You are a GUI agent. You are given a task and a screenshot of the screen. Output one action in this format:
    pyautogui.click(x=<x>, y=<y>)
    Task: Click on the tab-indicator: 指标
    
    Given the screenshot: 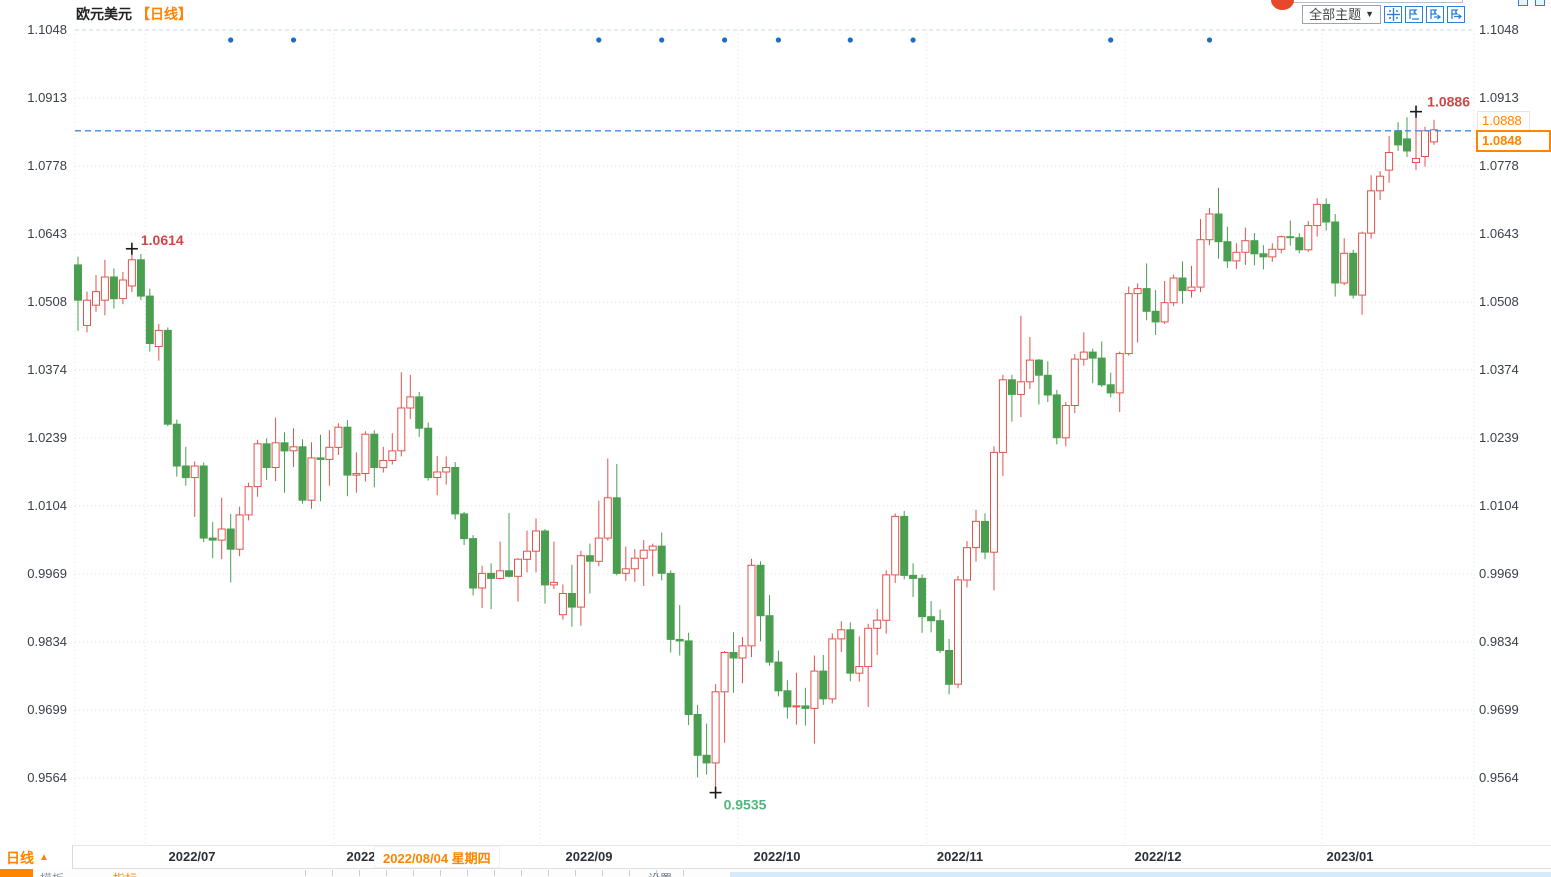 What is the action you would take?
    pyautogui.click(x=125, y=873)
    